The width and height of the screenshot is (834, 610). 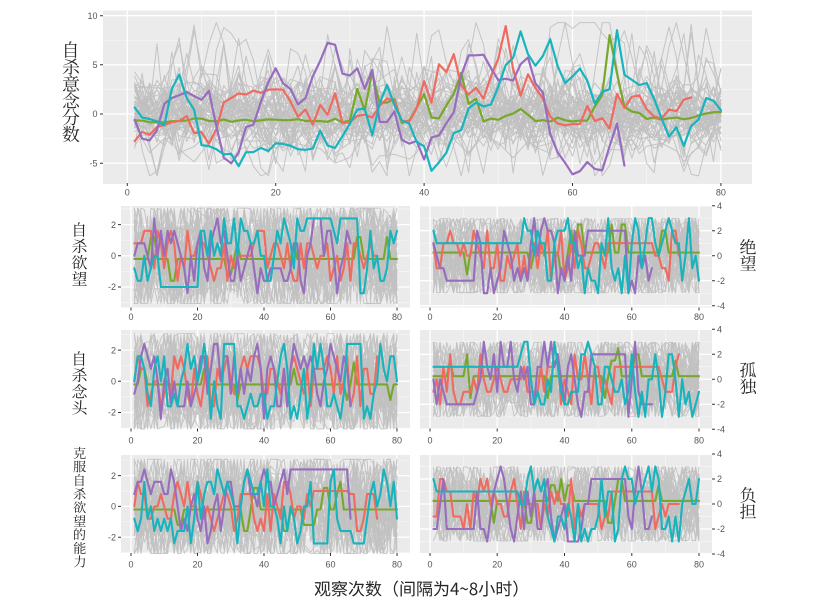 I want to click on svg-text: -5, so click(x=93, y=163).